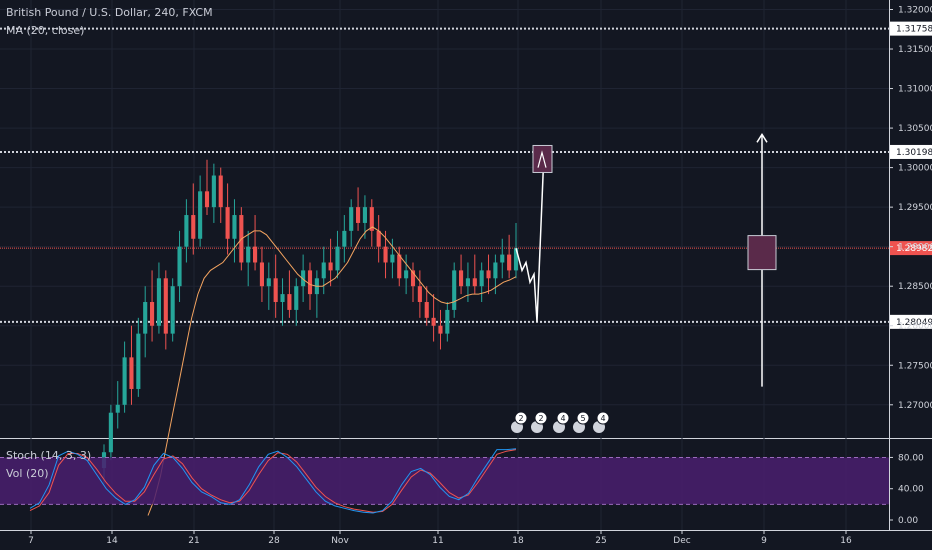  What do you see at coordinates (846, 541) in the screenshot?
I see `time-tick-label: 16` at bounding box center [846, 541].